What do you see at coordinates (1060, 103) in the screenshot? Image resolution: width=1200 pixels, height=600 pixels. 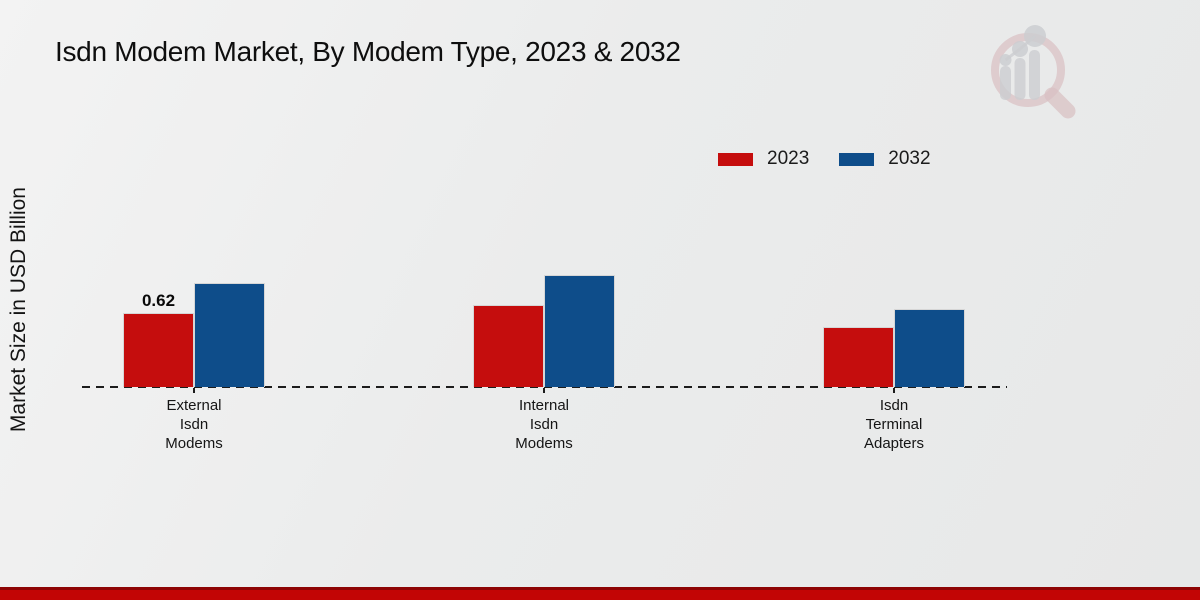 I see `logo-magnifier-handle` at bounding box center [1060, 103].